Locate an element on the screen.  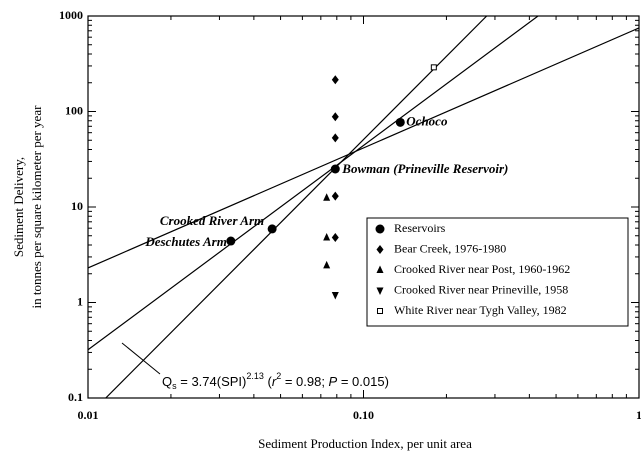
equation-part: s is located at coordinates (174, 386).